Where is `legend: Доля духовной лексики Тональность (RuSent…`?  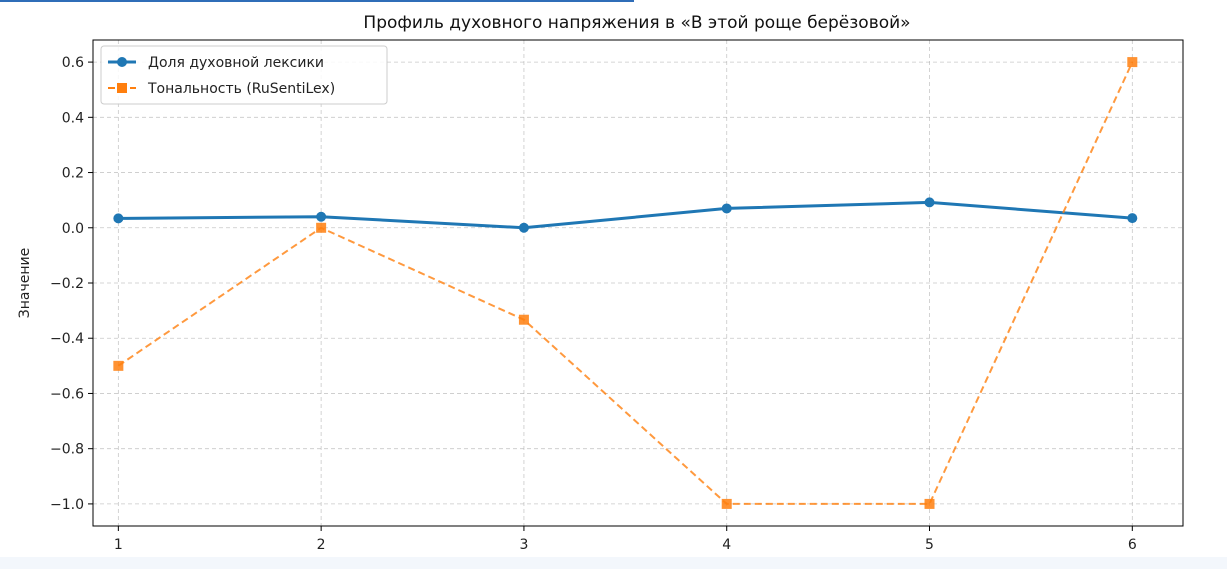
legend: Доля духовной лексики Тональность (RuSent… is located at coordinates (244, 75).